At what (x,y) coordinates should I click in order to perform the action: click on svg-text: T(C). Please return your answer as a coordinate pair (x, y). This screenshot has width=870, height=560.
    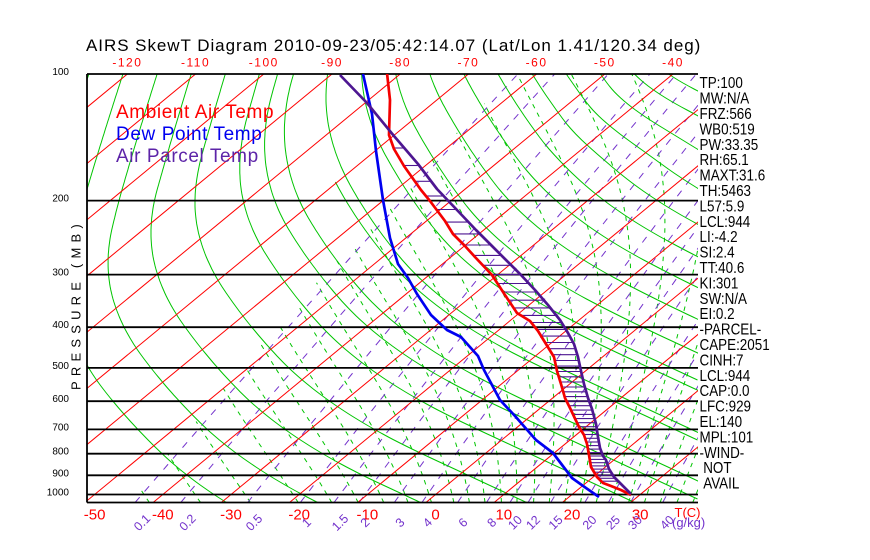
    Looking at the image, I should click on (688, 512).